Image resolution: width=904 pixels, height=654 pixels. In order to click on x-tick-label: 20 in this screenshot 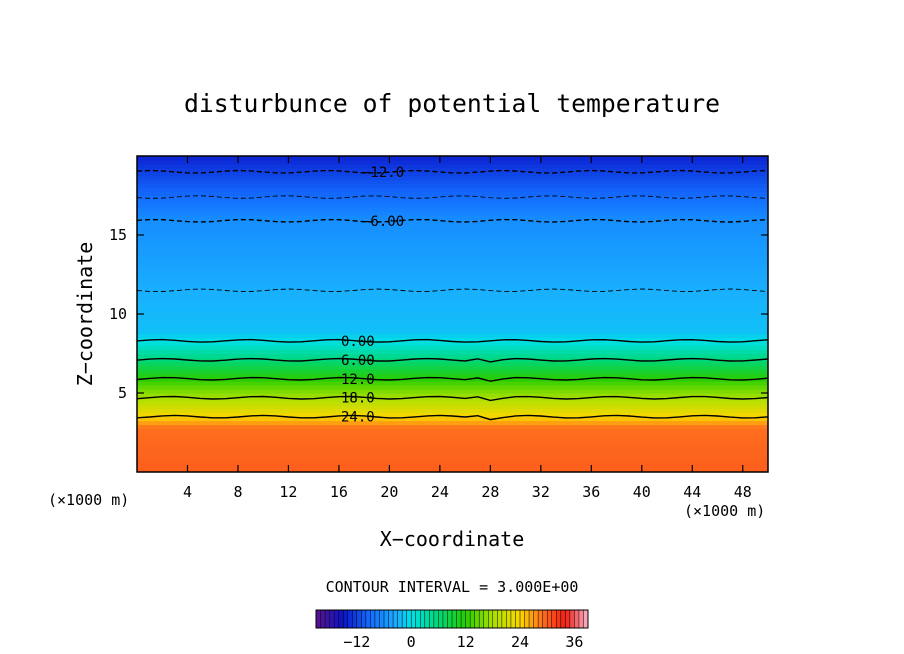, I will do `click(389, 492)`.